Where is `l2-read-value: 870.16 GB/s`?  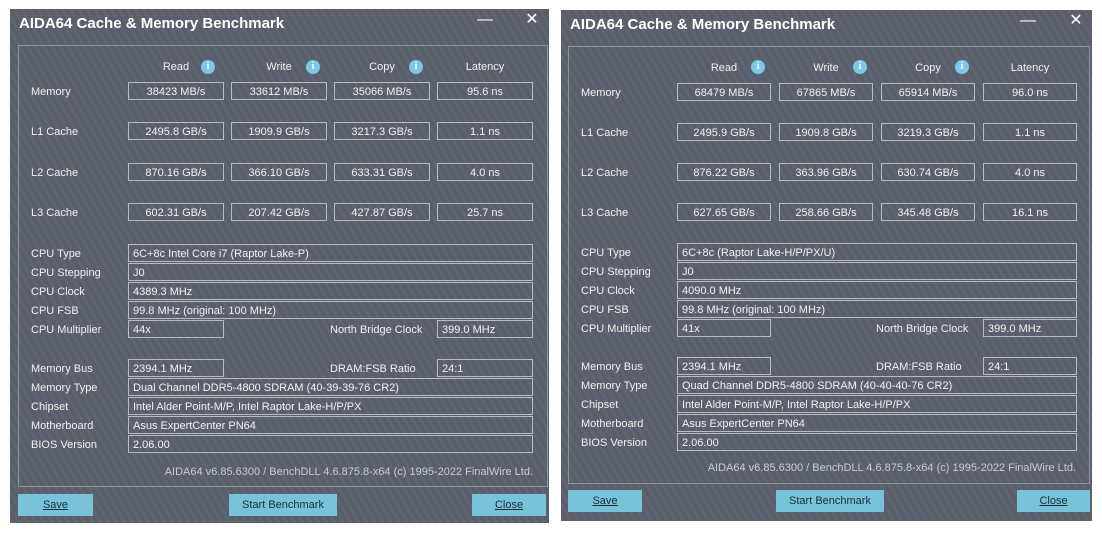
l2-read-value: 870.16 GB/s is located at coordinates (176, 172).